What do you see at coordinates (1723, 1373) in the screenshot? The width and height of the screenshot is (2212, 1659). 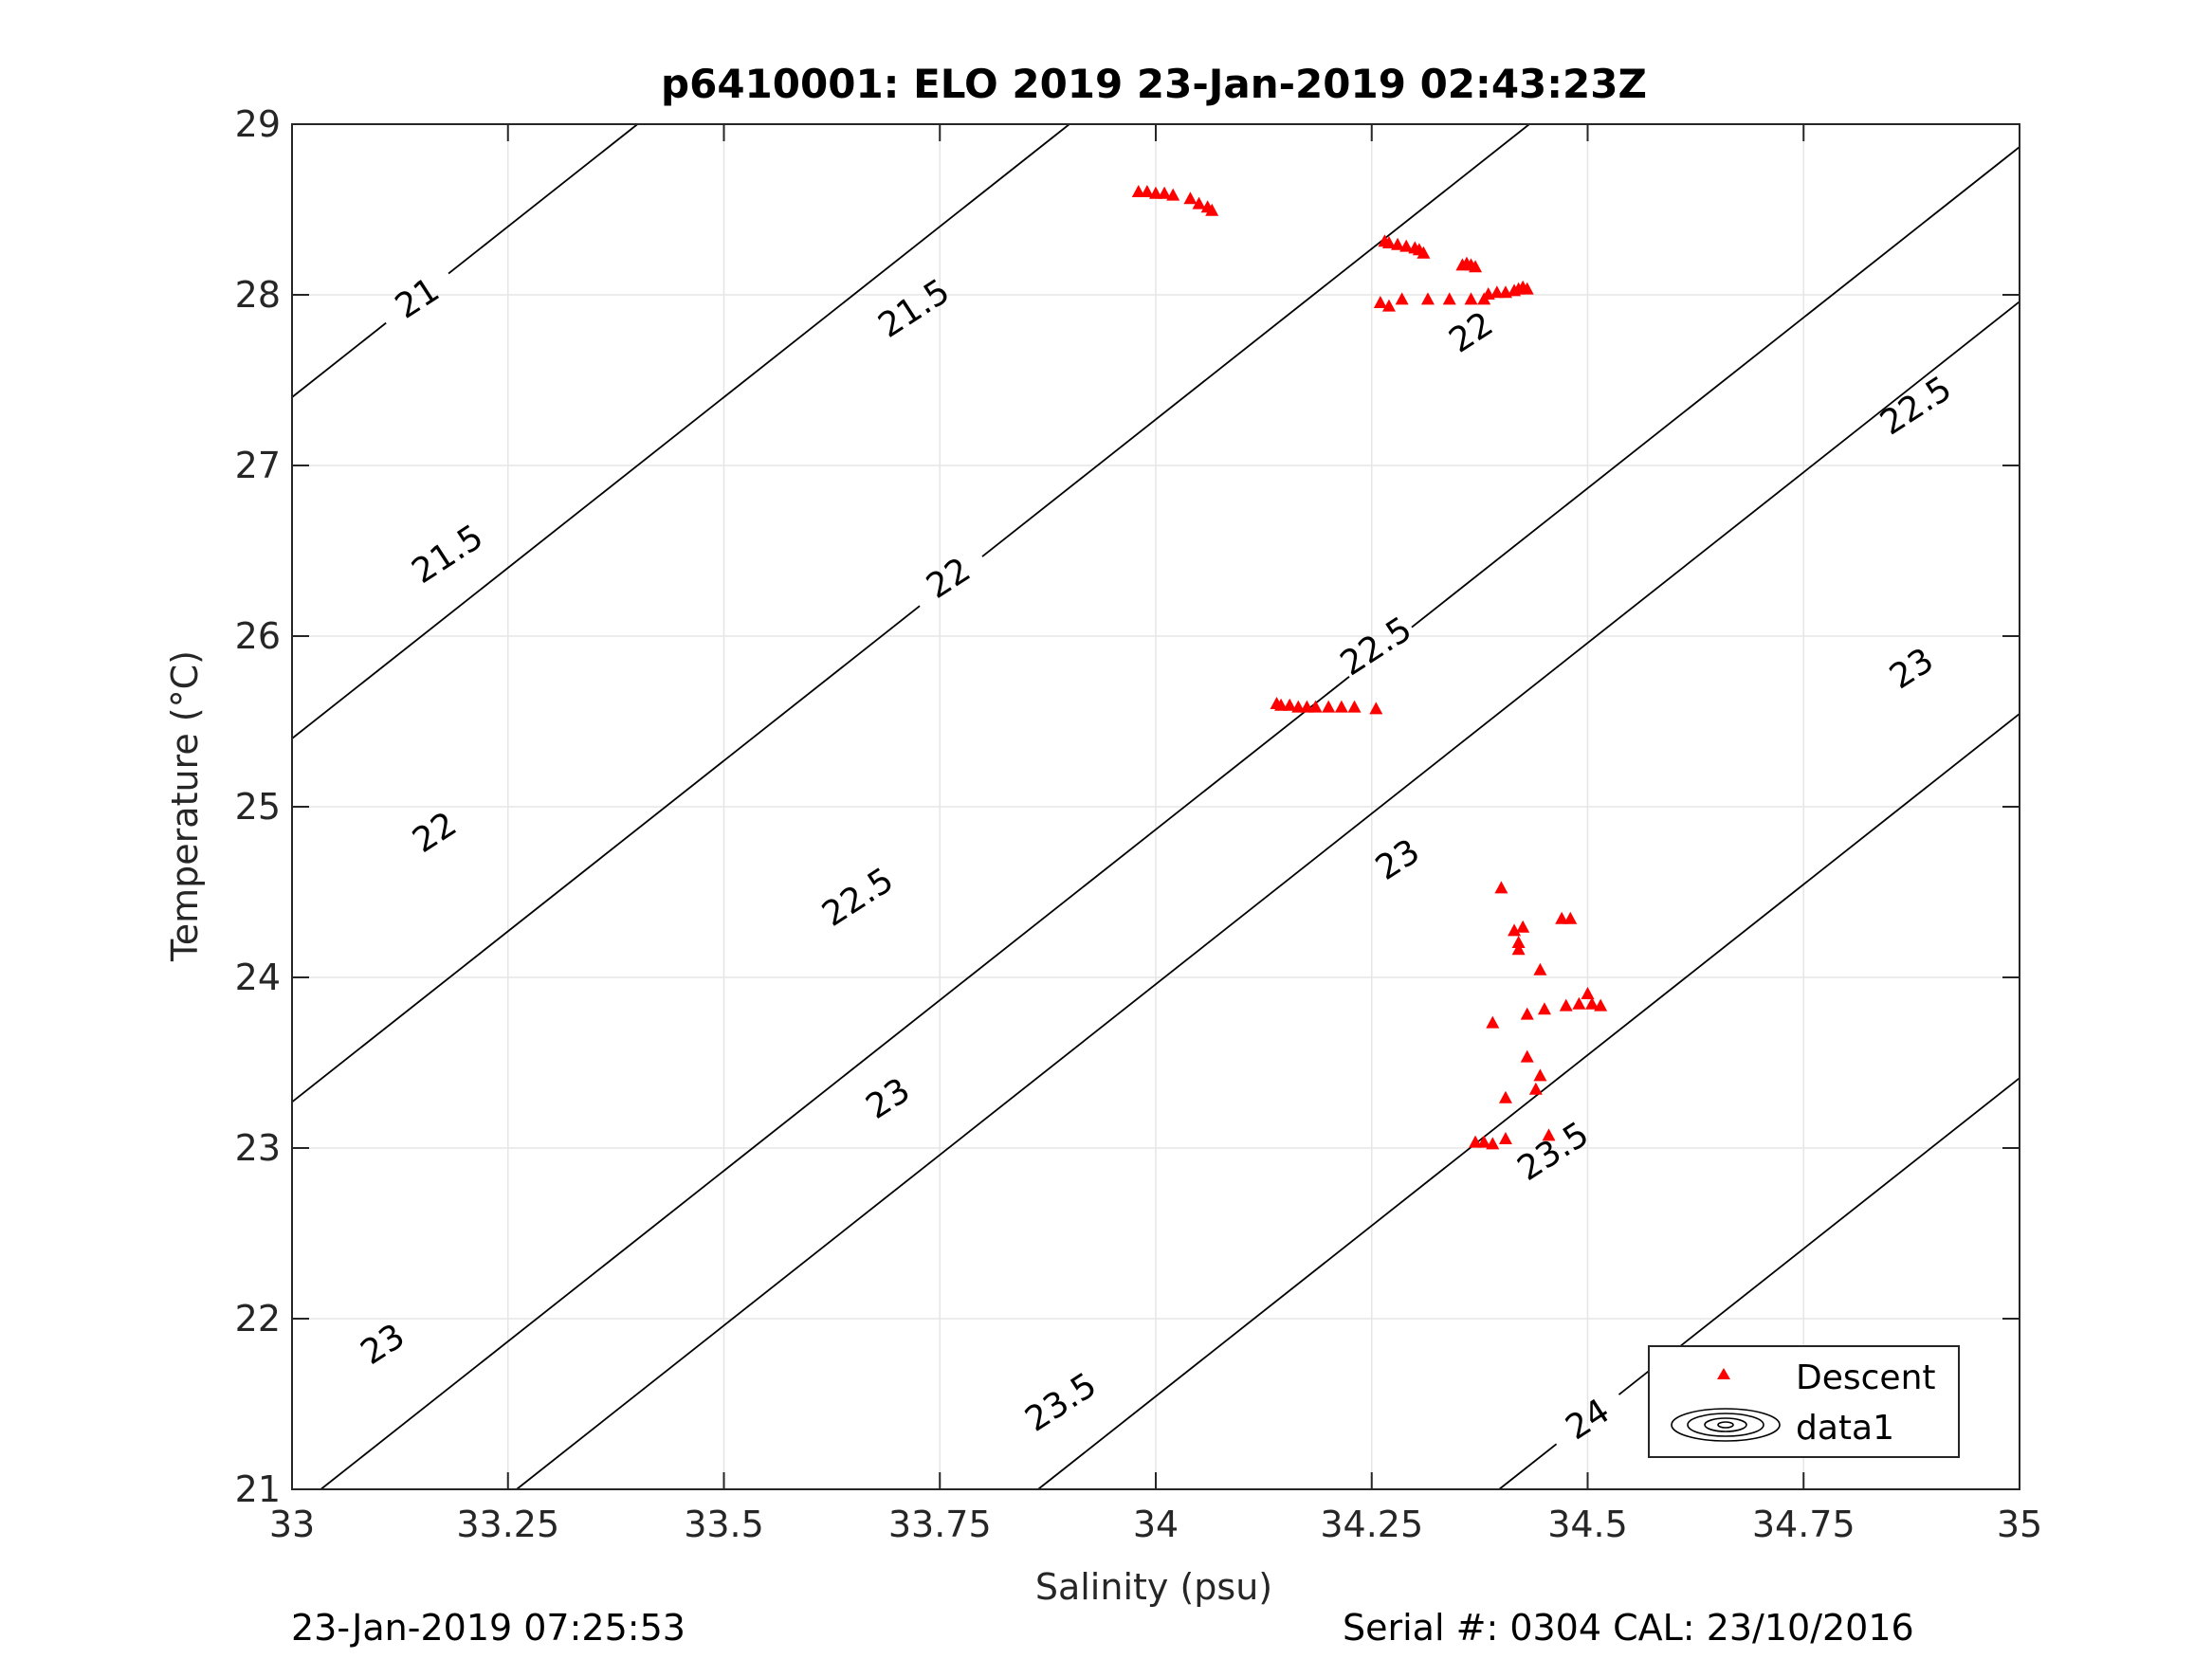 I see `legend-triangle-icon` at bounding box center [1723, 1373].